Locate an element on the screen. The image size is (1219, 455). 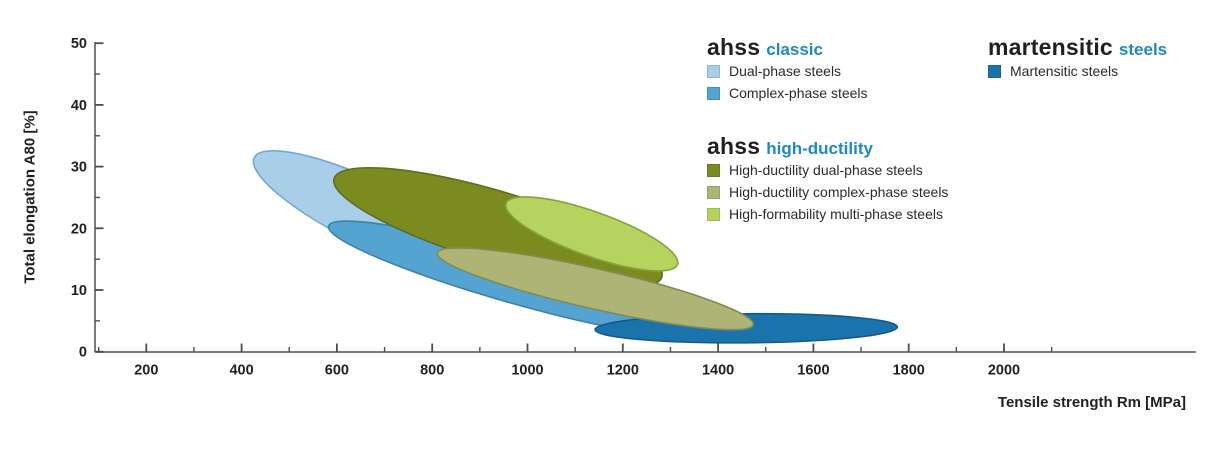
legend-item: Dual-phase steels is located at coordinates (787, 71).